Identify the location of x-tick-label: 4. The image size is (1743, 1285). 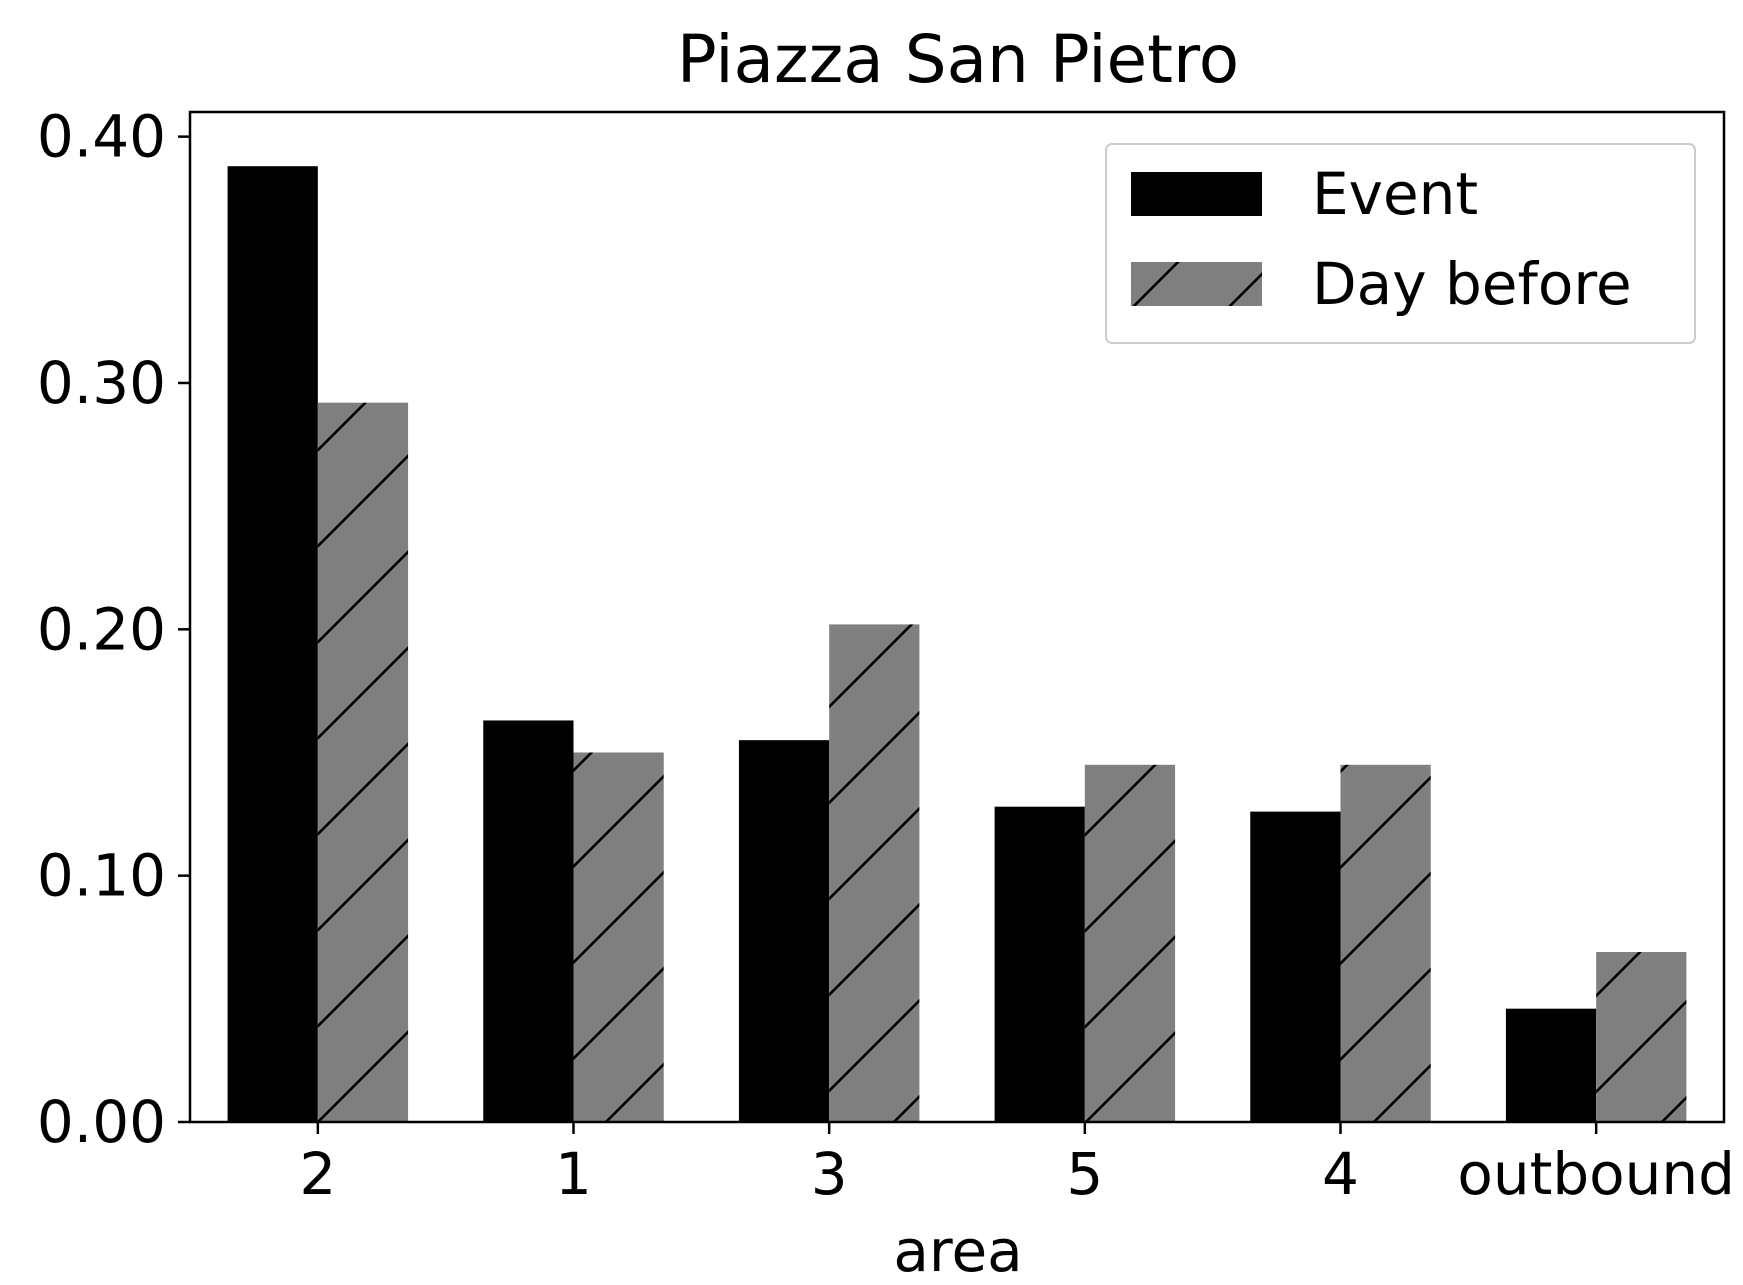
(1340, 1174).